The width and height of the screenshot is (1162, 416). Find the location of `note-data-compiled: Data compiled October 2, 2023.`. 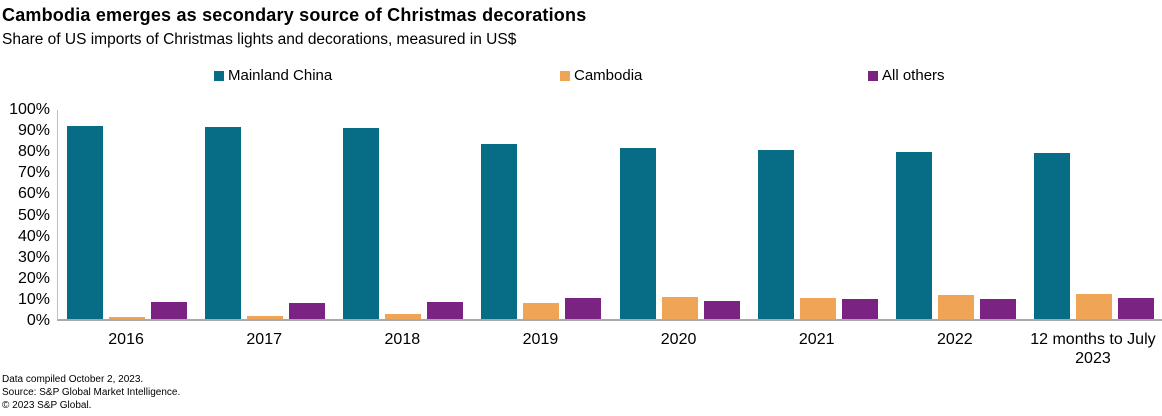

note-data-compiled: Data compiled October 2, 2023. is located at coordinates (73, 379).